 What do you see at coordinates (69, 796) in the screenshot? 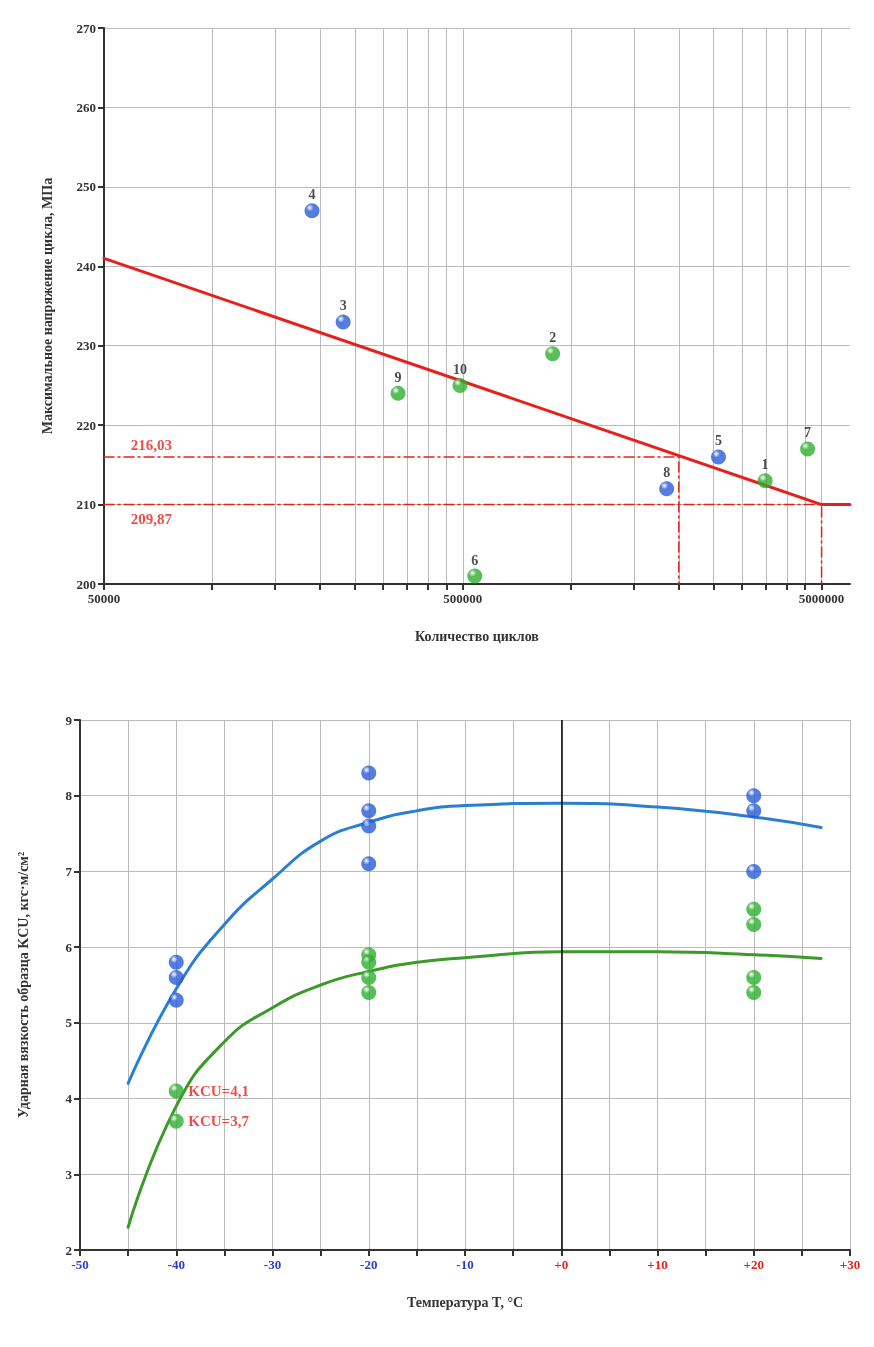
I see `y-tick-label: 8` at bounding box center [69, 796].